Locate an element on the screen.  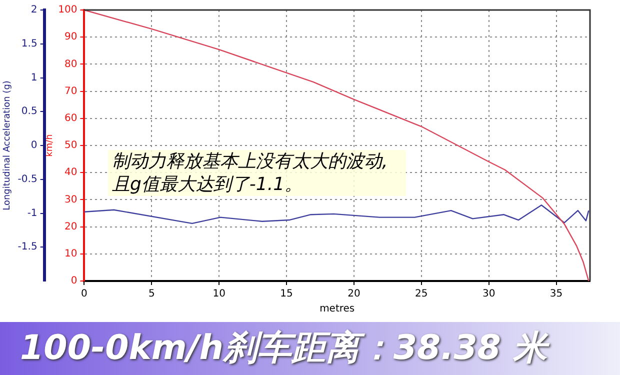
y2-tick-label: 1 is located at coordinates (34, 78).